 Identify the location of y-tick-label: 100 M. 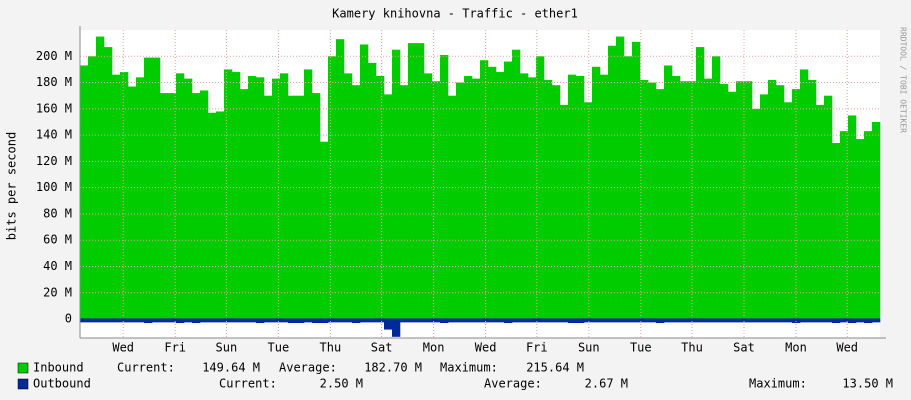
(54, 187).